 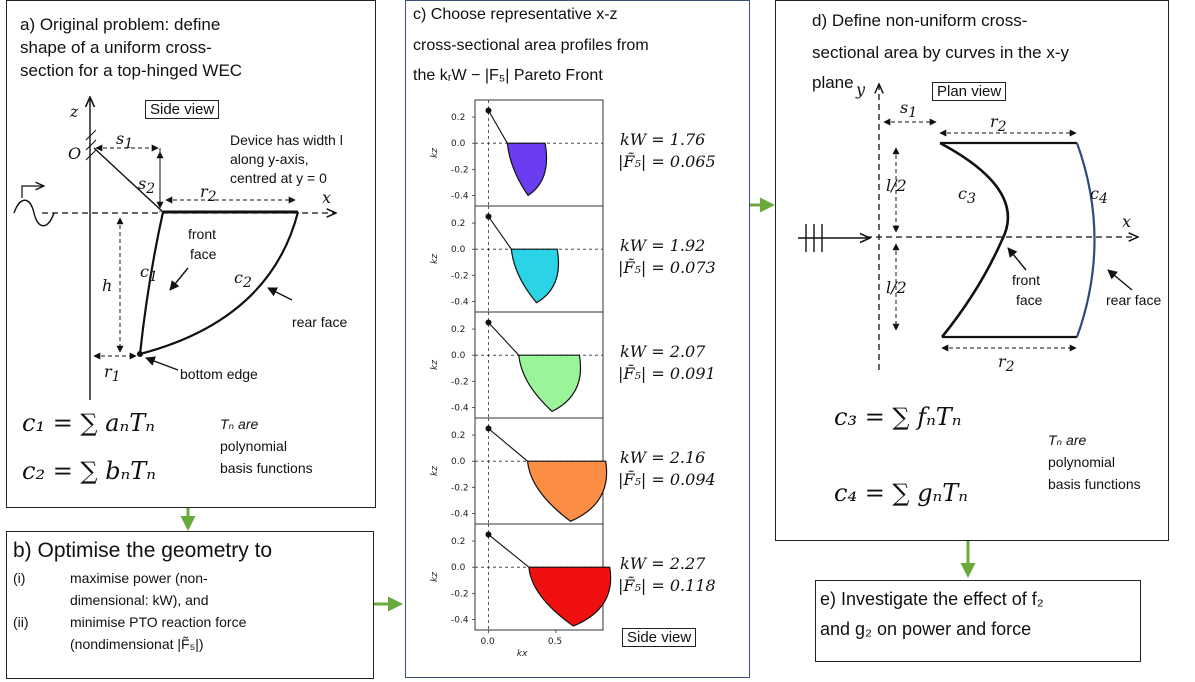 What do you see at coordinates (116, 47) in the screenshot?
I see `panel-a-title-line-2: shape of a uniform cross-` at bounding box center [116, 47].